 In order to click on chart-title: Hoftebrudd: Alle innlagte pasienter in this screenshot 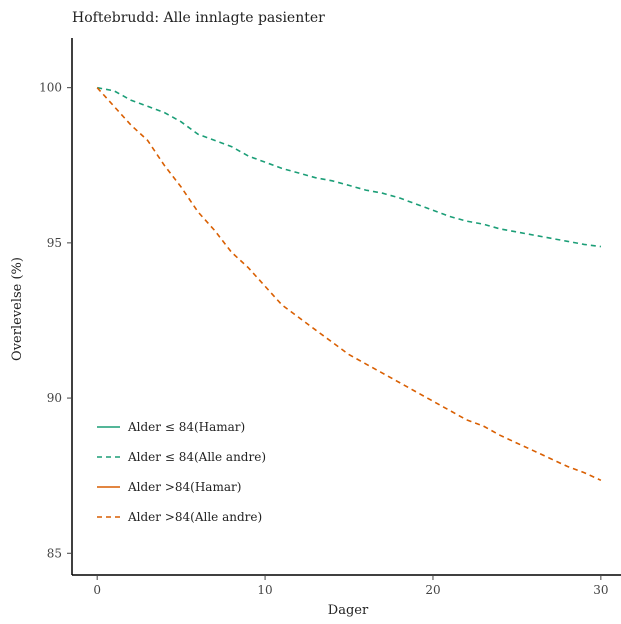, I will do `click(198, 18)`.